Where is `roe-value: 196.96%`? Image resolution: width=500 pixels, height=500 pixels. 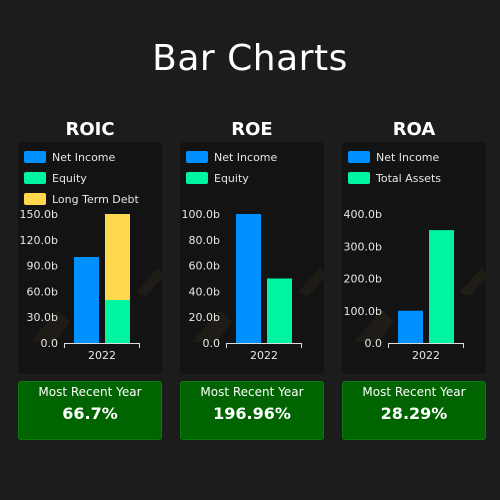 roe-value: 196.96% is located at coordinates (252, 413).